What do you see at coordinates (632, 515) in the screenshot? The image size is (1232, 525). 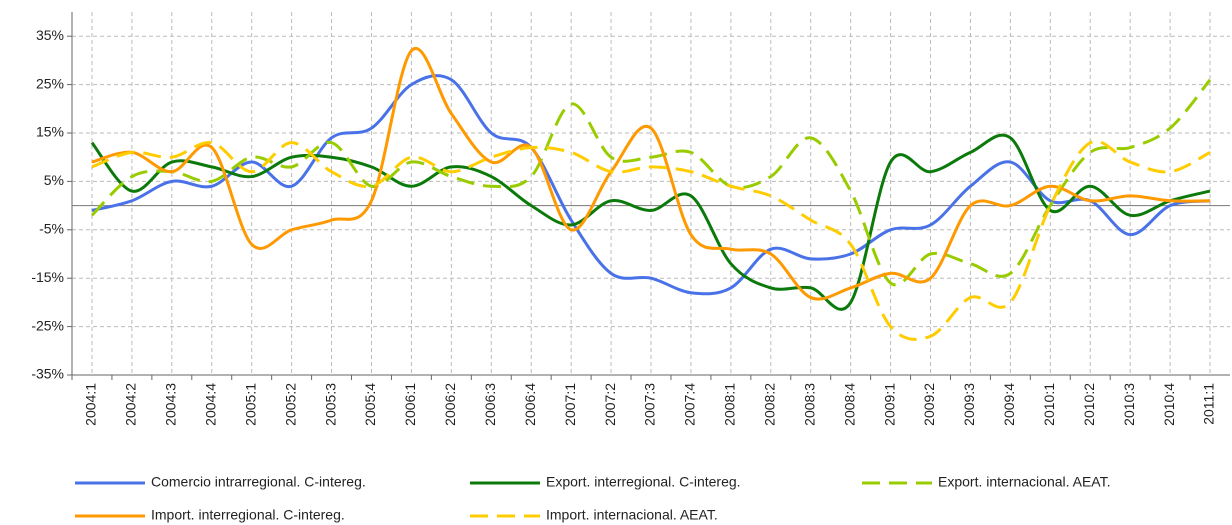 I see `legend-label: Import. internacional. AEAT.` at bounding box center [632, 515].